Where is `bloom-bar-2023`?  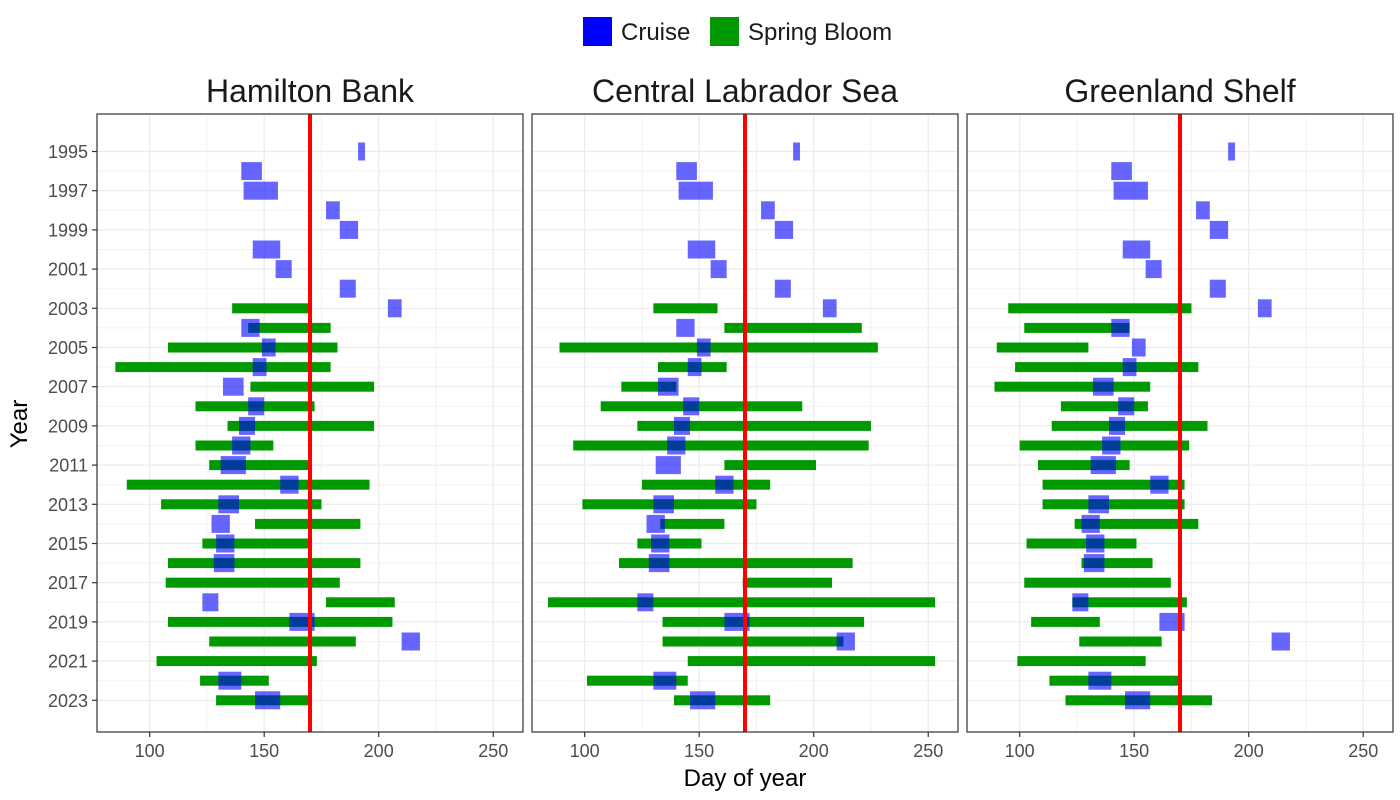
bloom-bar-2023 is located at coordinates (722, 700).